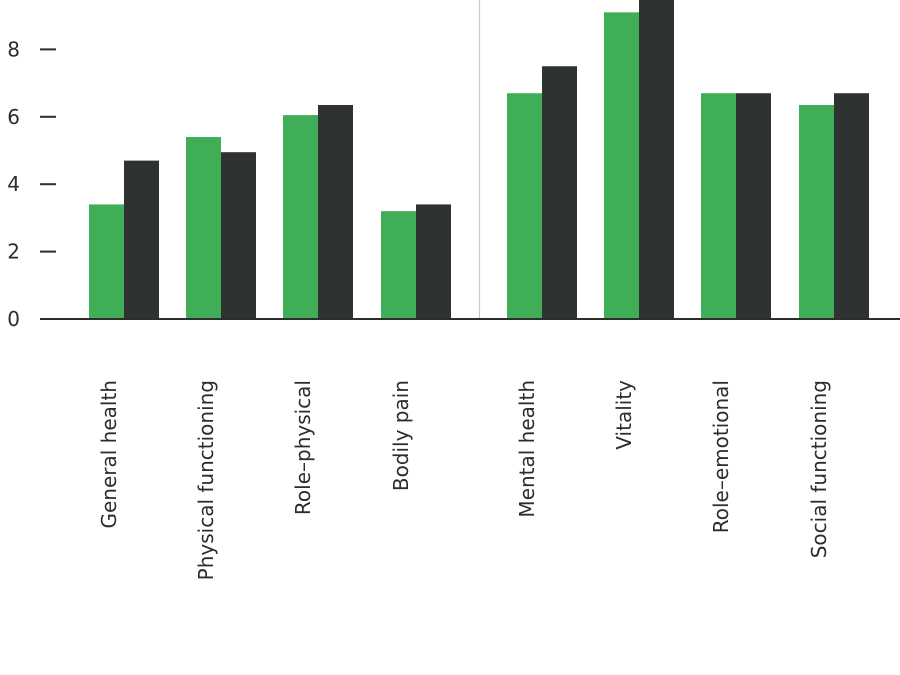  I want to click on x-tick-label: General health, so click(109, 454).